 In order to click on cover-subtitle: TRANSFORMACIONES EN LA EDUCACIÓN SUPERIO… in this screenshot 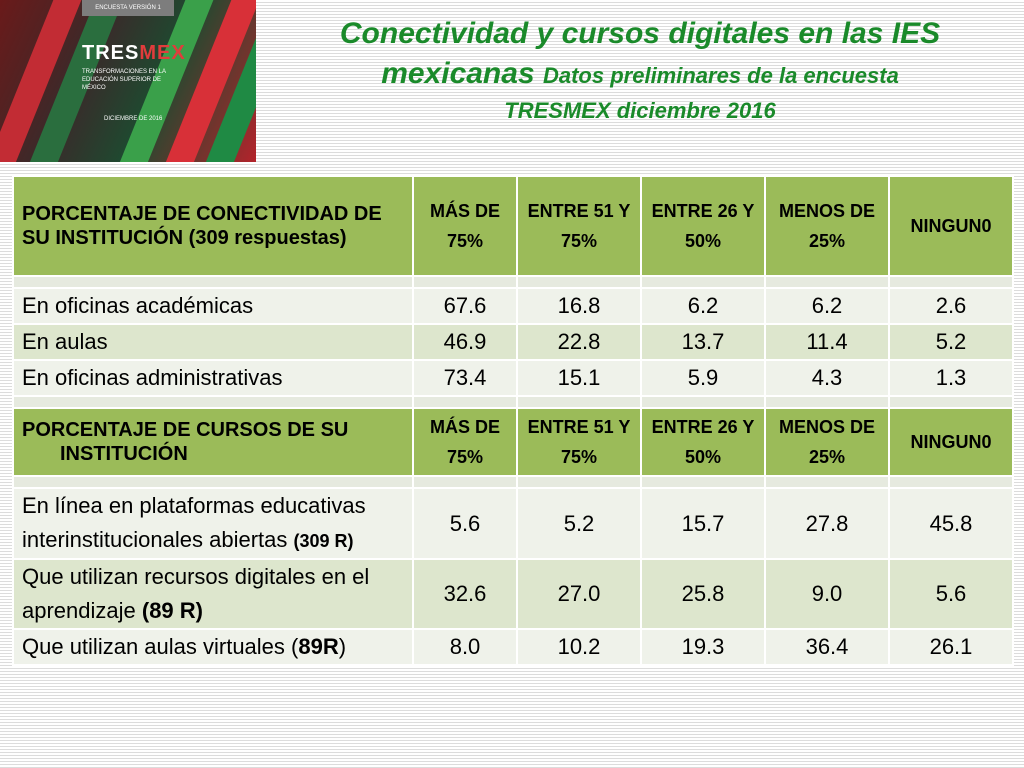, I will do `click(124, 80)`.